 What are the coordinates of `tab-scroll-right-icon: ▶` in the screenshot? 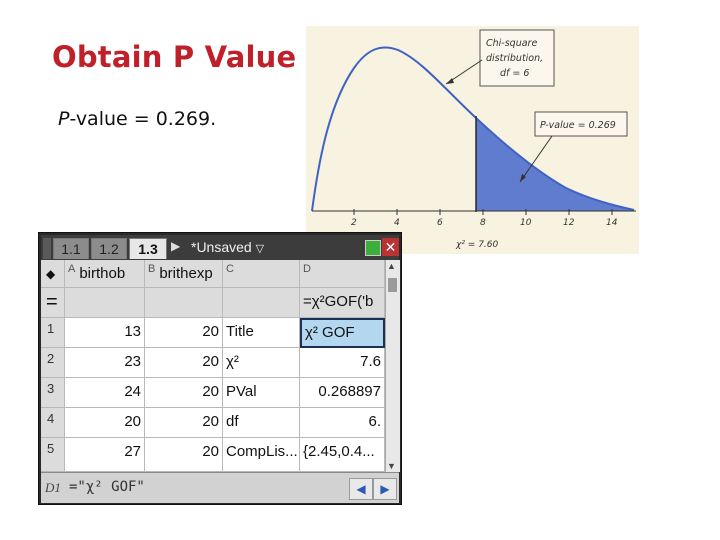 It's located at (176, 246).